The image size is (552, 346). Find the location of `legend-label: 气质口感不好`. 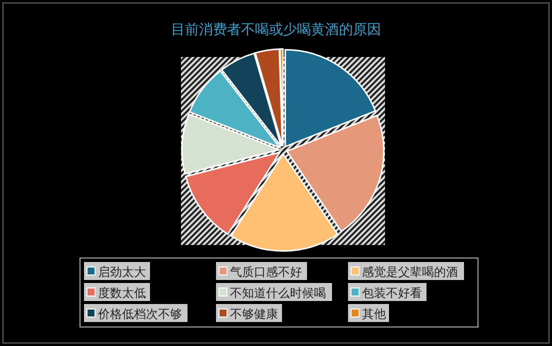

legend-label: 气质口感不好 is located at coordinates (266, 272).